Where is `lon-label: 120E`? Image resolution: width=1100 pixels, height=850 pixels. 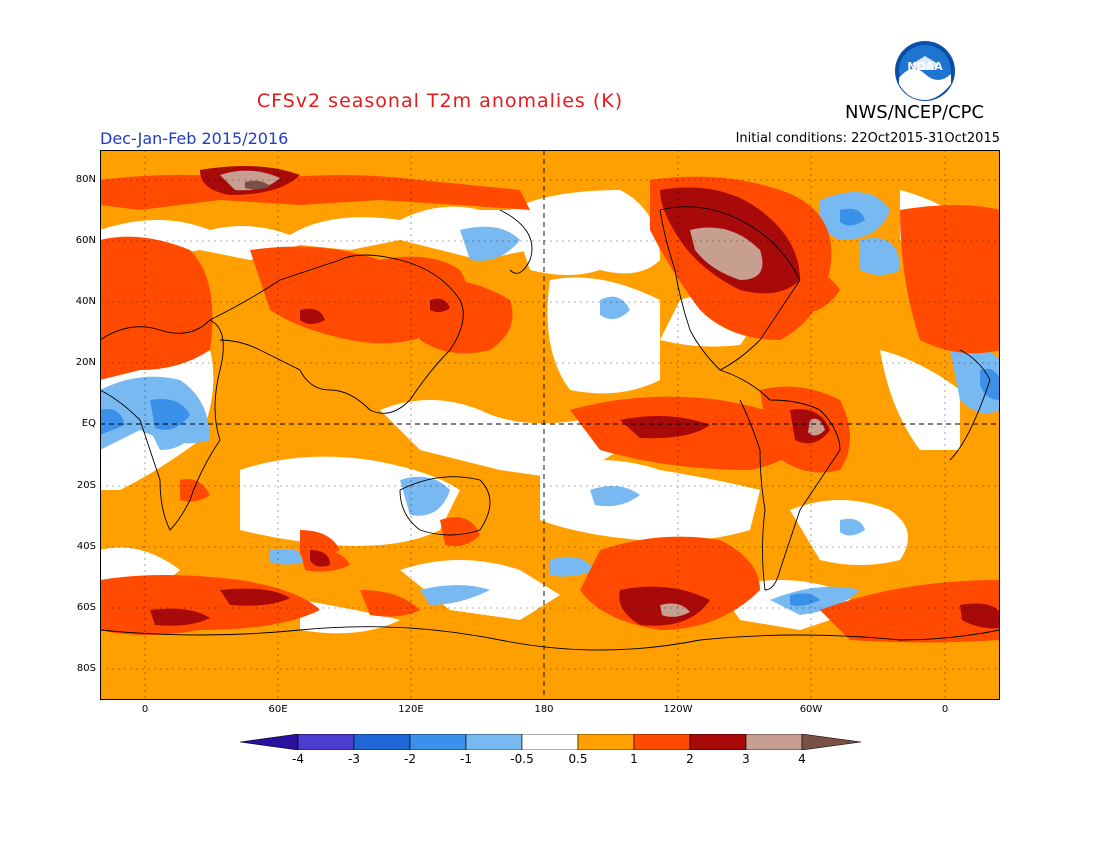 lon-label: 120E is located at coordinates (411, 709).